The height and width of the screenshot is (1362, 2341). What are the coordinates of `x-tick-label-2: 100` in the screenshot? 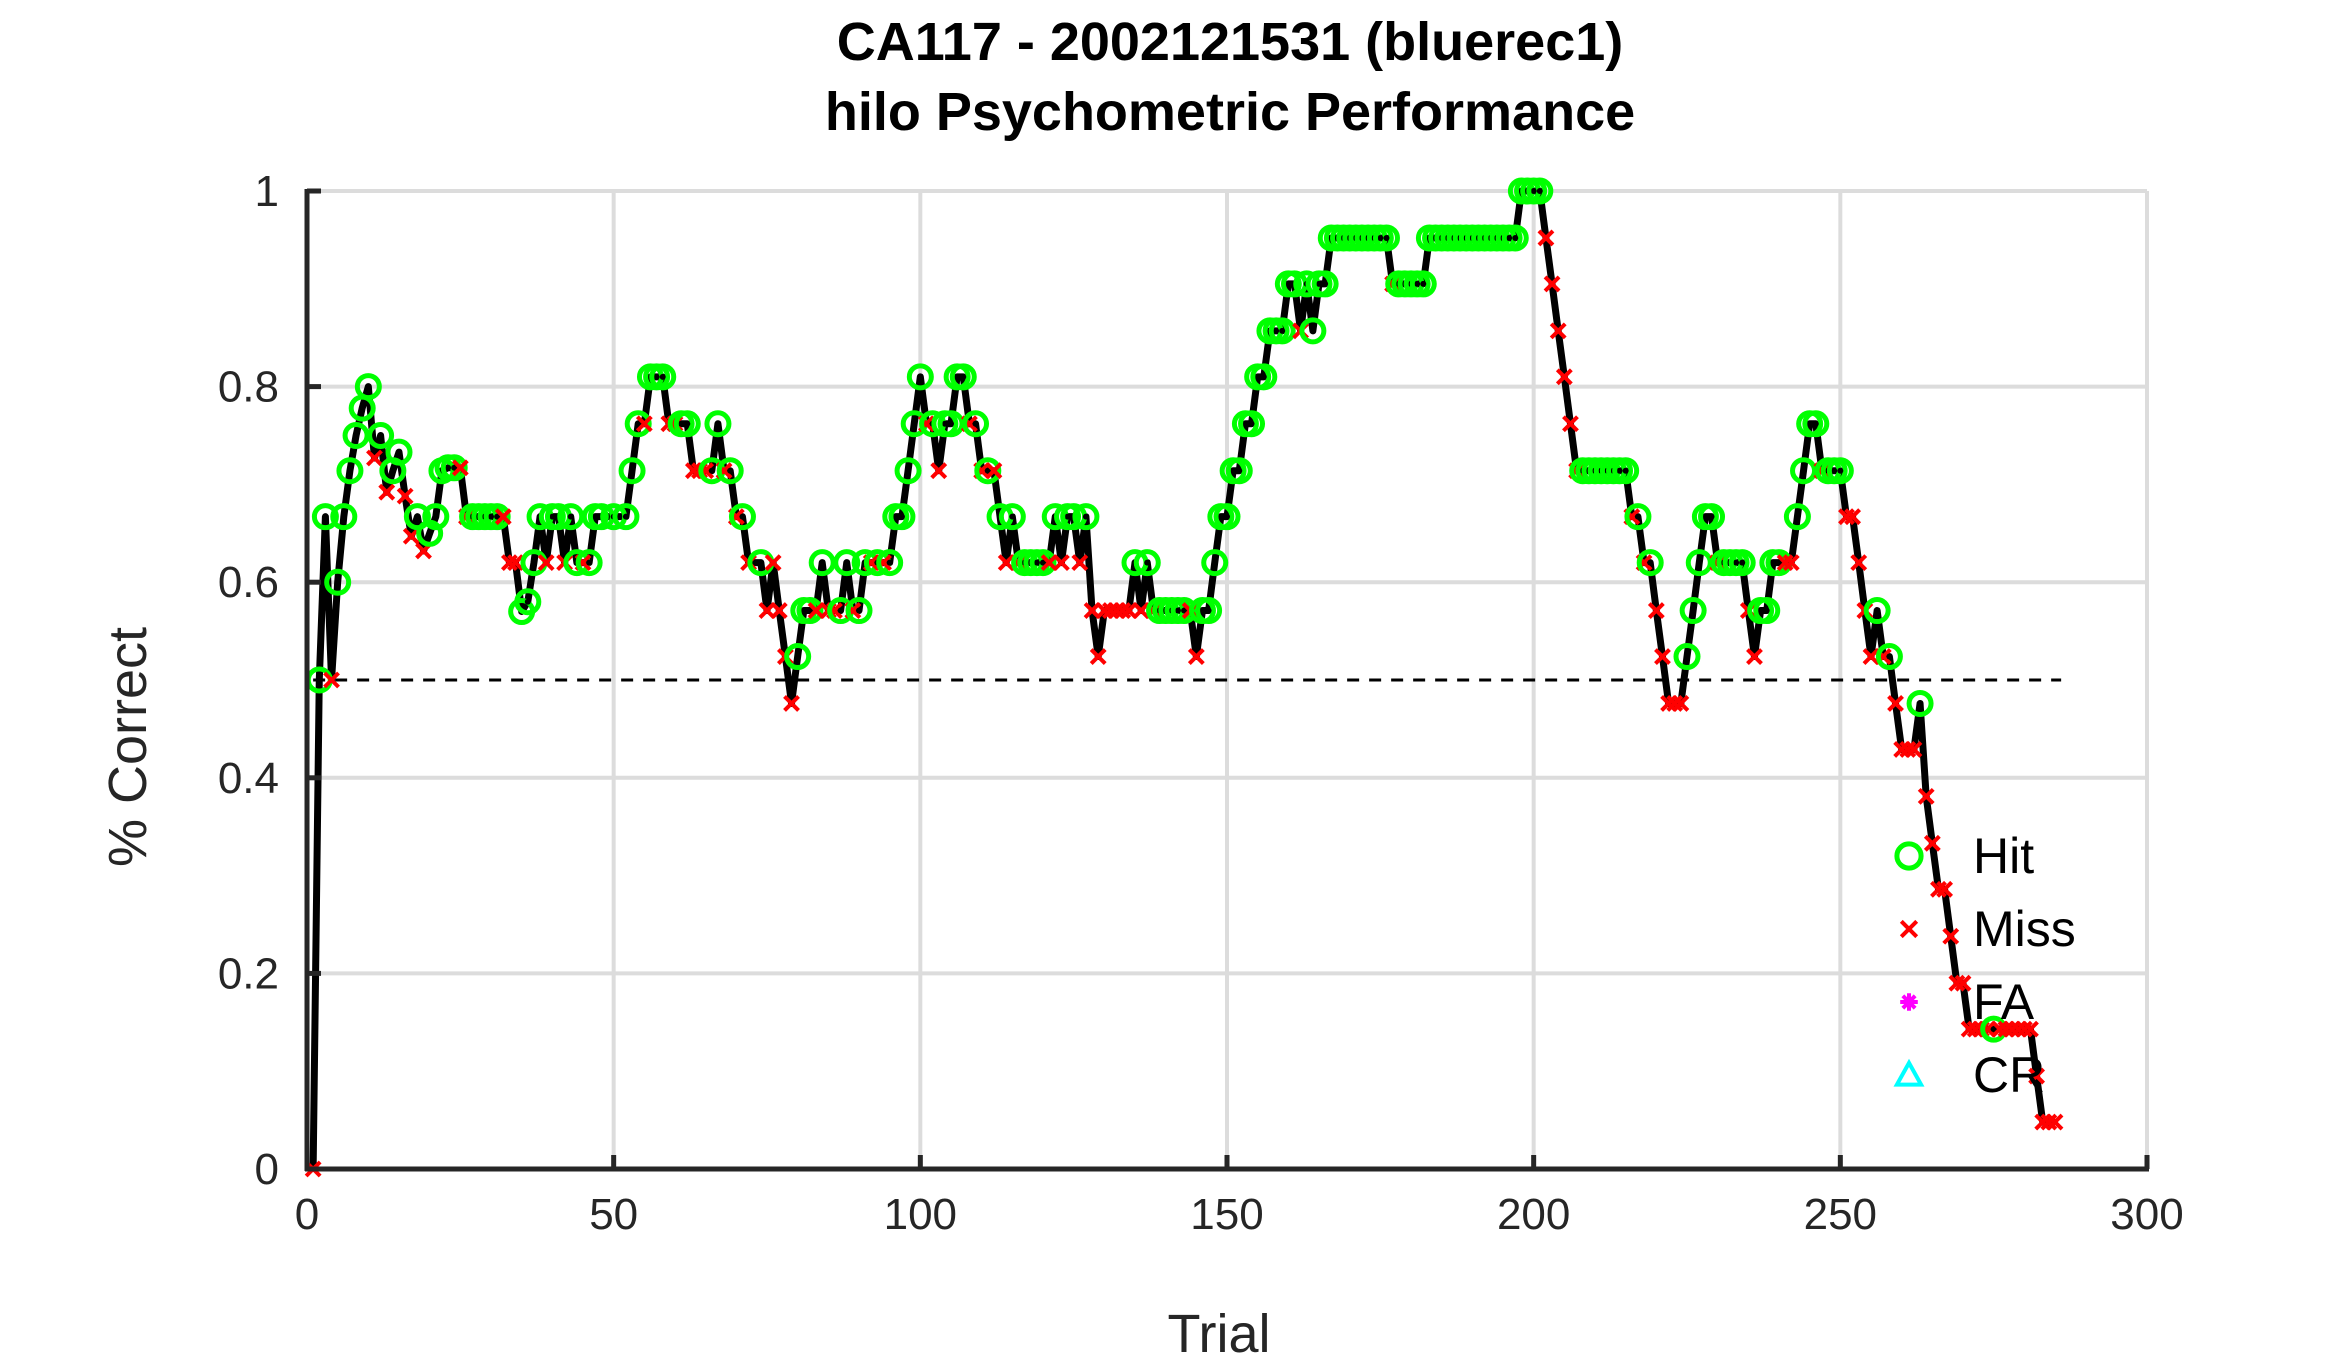 It's located at (920, 1214).